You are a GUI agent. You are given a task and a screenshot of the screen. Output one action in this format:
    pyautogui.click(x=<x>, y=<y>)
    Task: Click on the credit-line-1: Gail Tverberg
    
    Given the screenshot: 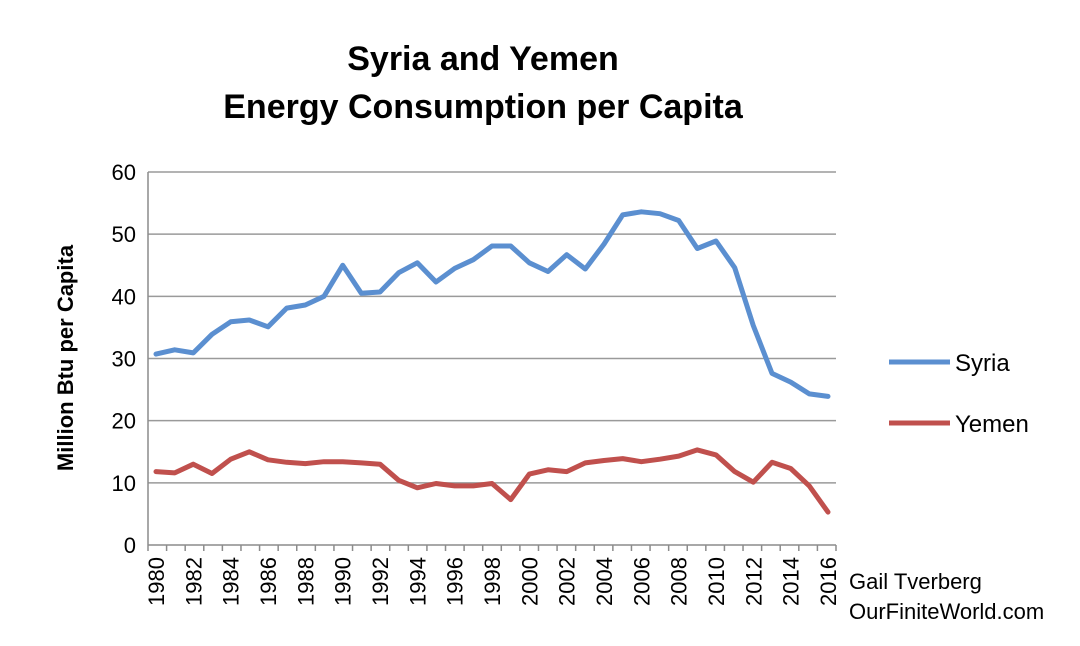 What is the action you would take?
    pyautogui.click(x=915, y=581)
    